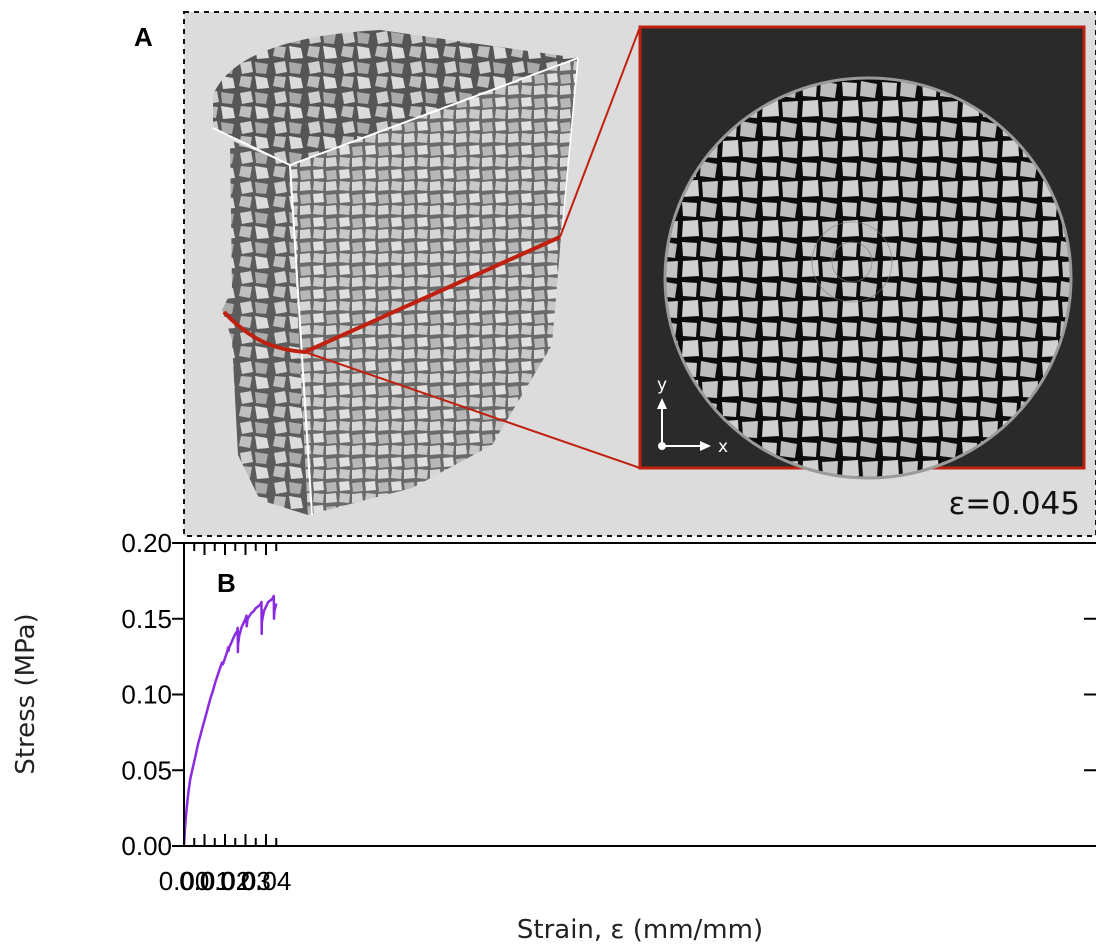 The height and width of the screenshot is (952, 1096). I want to click on y-tick-label: 0.10, so click(146, 695).